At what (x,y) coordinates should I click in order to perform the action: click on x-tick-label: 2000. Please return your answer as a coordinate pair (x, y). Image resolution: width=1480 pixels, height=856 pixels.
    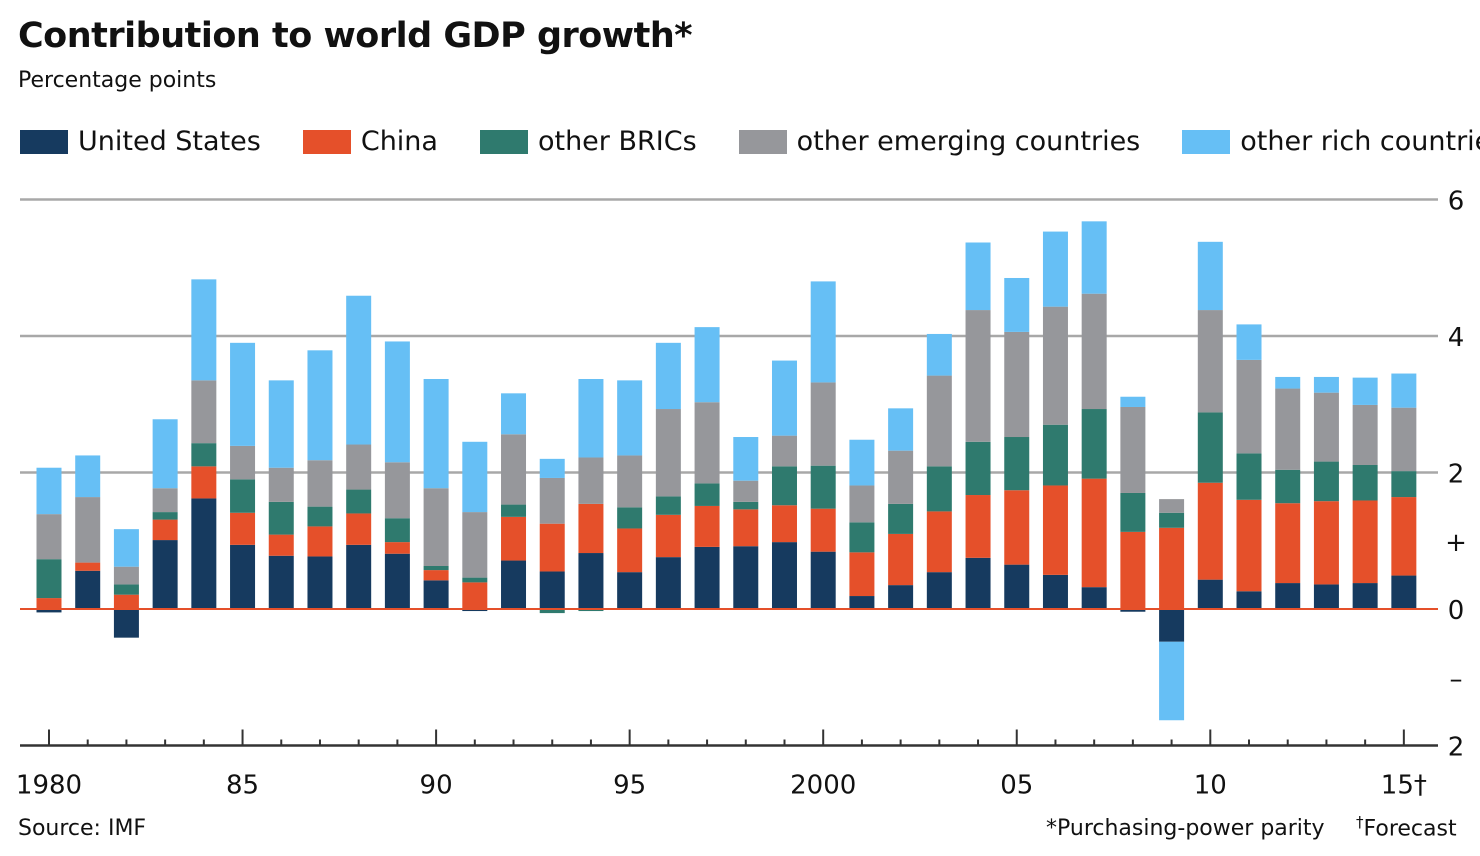
    Looking at the image, I should click on (823, 786).